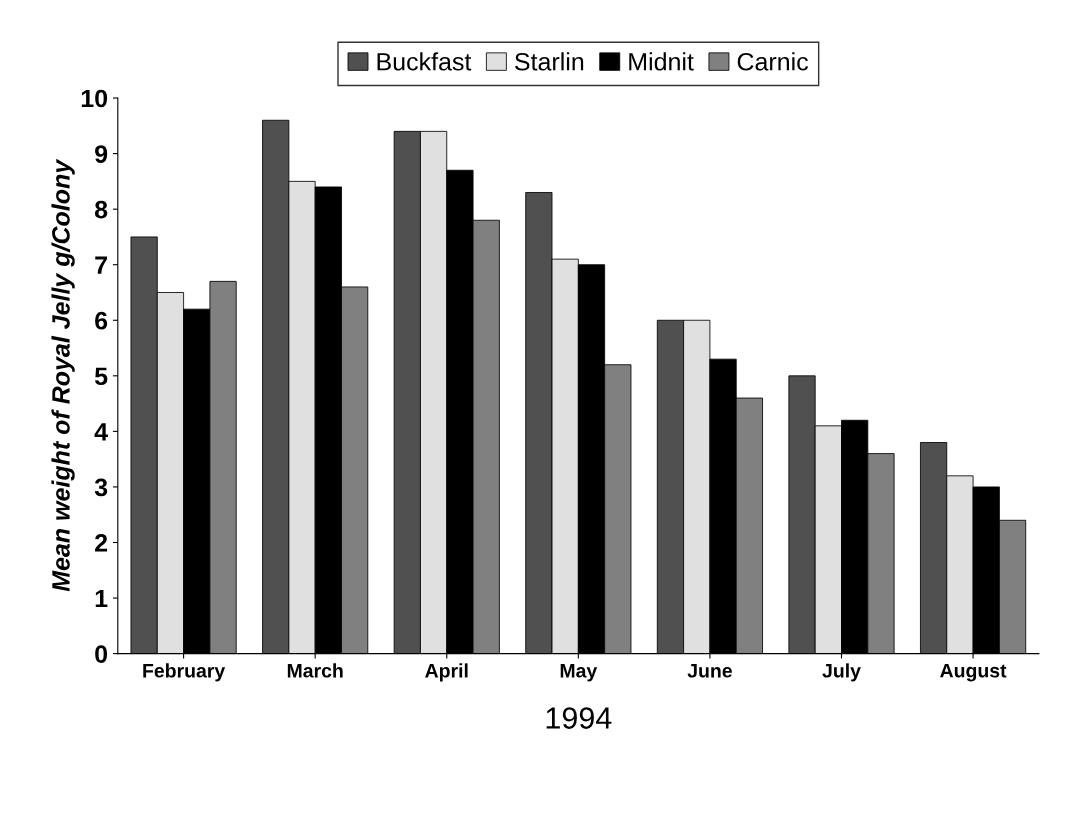 The image size is (1071, 817). What do you see at coordinates (94, 98) in the screenshot?
I see `y-tick-label: 10` at bounding box center [94, 98].